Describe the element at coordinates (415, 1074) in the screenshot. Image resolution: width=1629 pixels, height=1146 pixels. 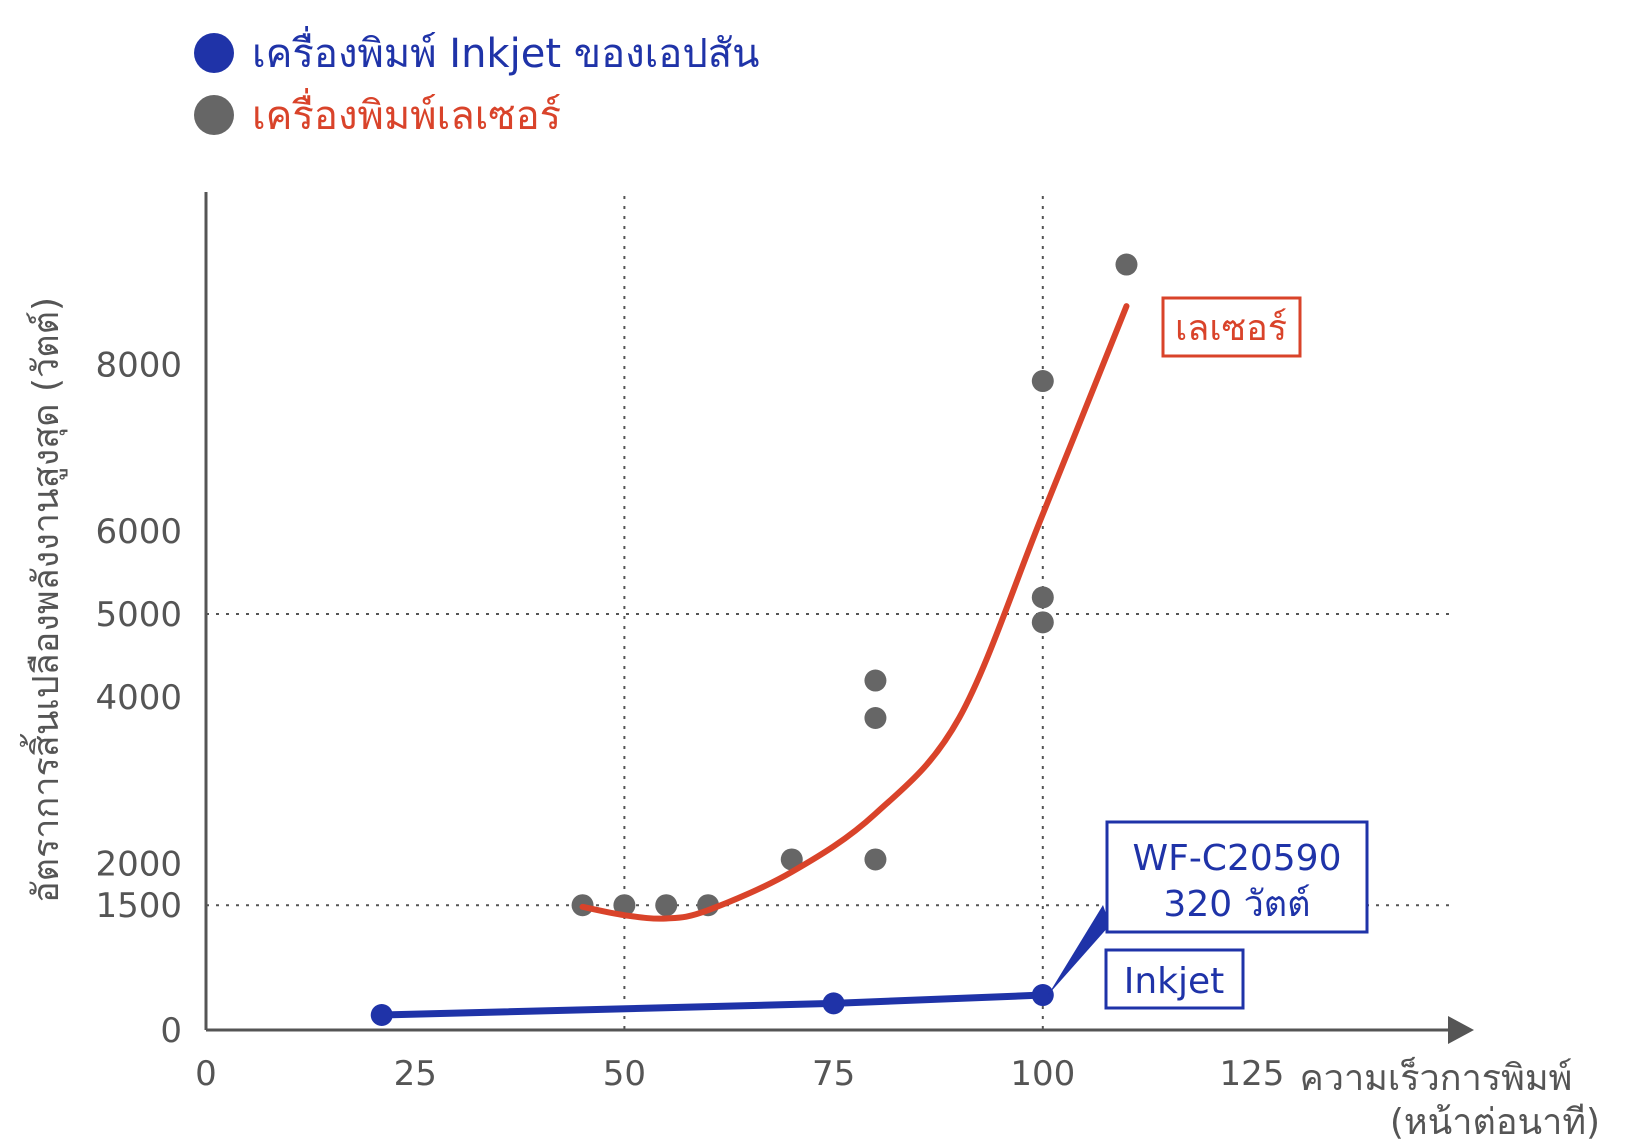
I see `x-tick-25: 25` at that location.